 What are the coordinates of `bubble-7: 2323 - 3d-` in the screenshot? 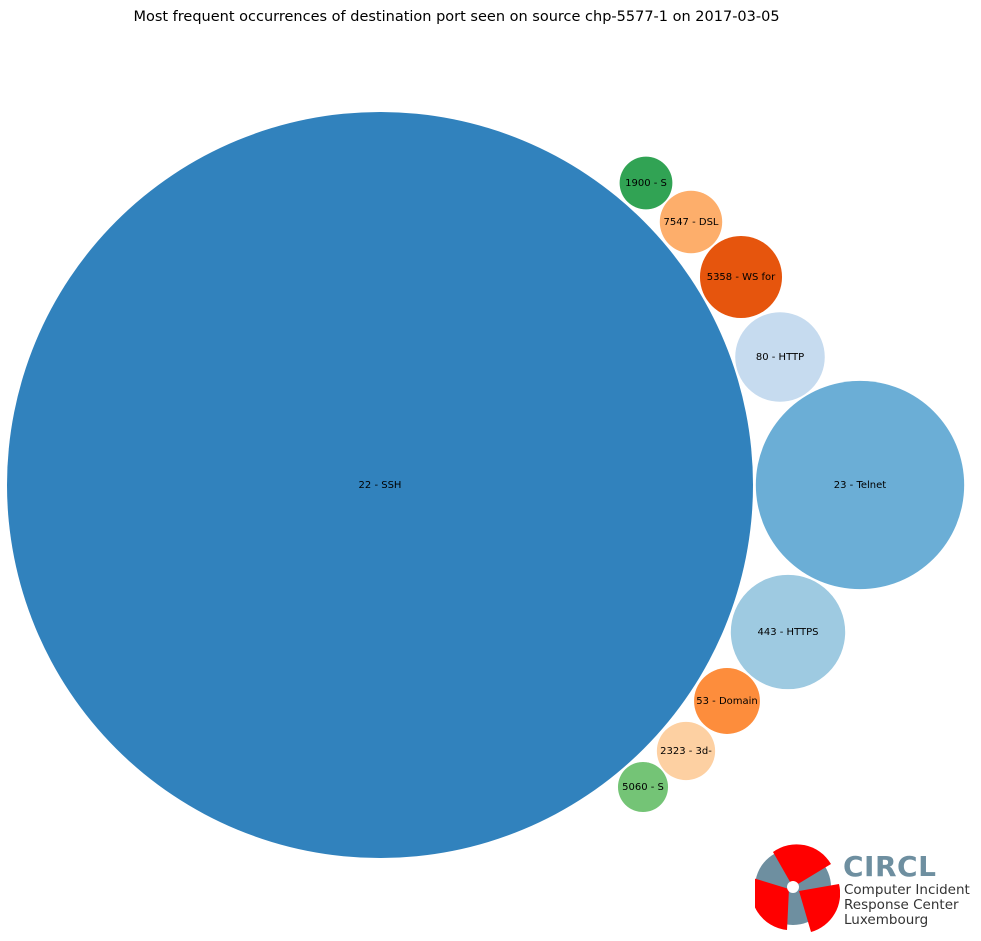 It's located at (686, 751).